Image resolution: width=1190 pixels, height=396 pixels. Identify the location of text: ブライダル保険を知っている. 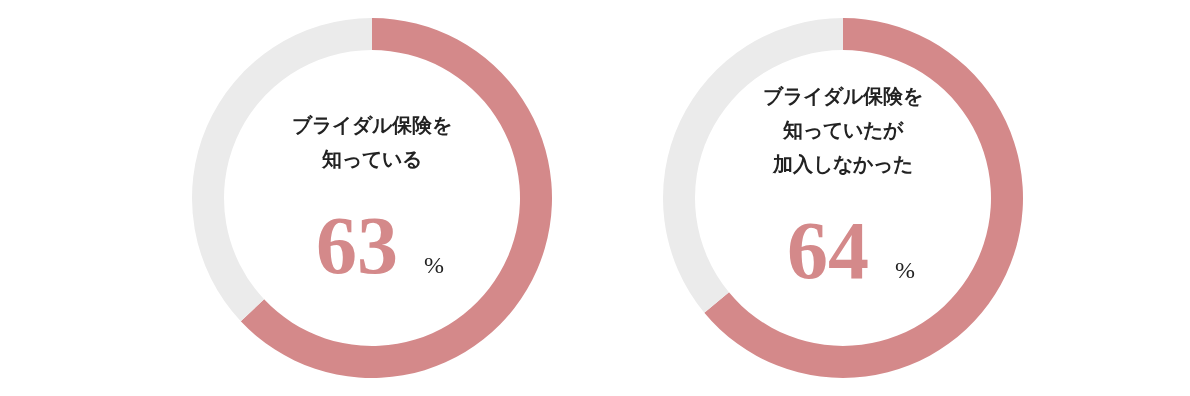
(372, 142).